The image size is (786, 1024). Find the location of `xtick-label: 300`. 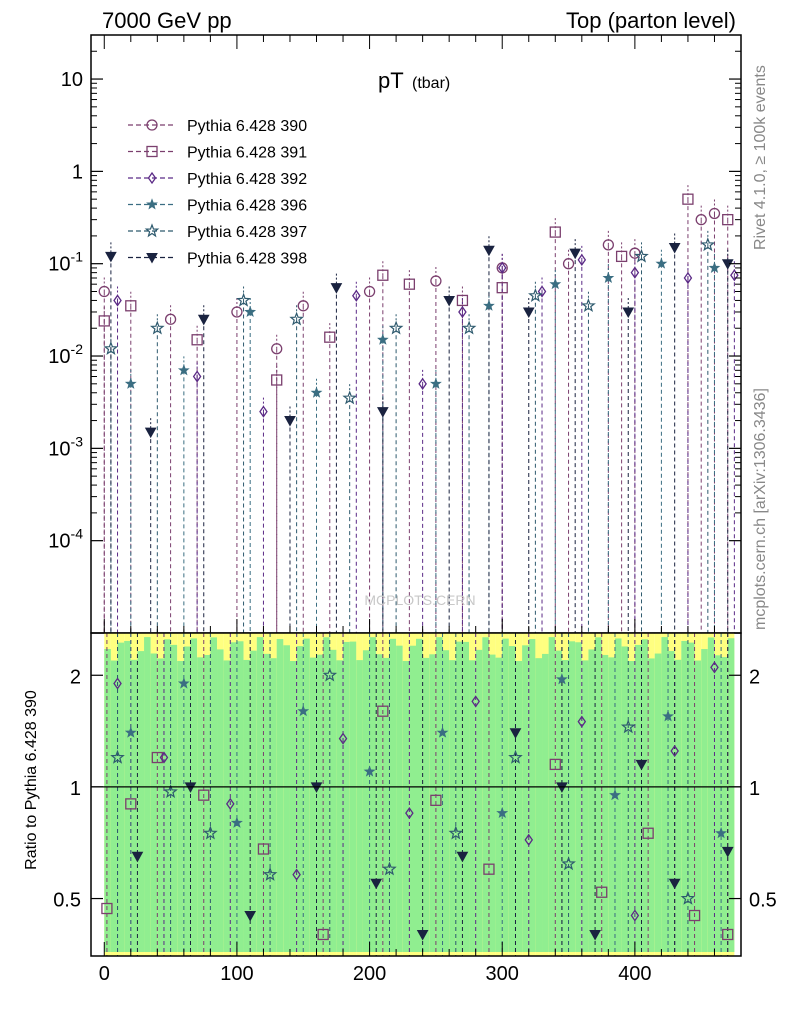

xtick-label: 300 is located at coordinates (502, 974).